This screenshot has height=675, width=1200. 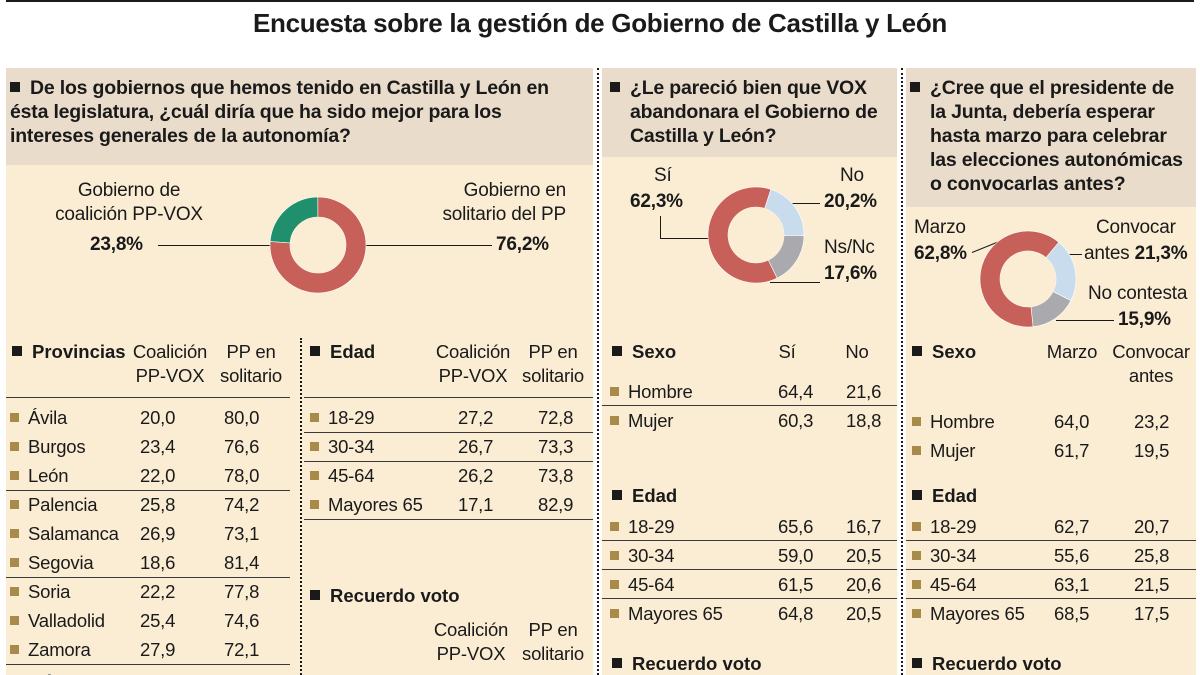 I want to click on value-cell: 81,4, so click(x=242, y=562).